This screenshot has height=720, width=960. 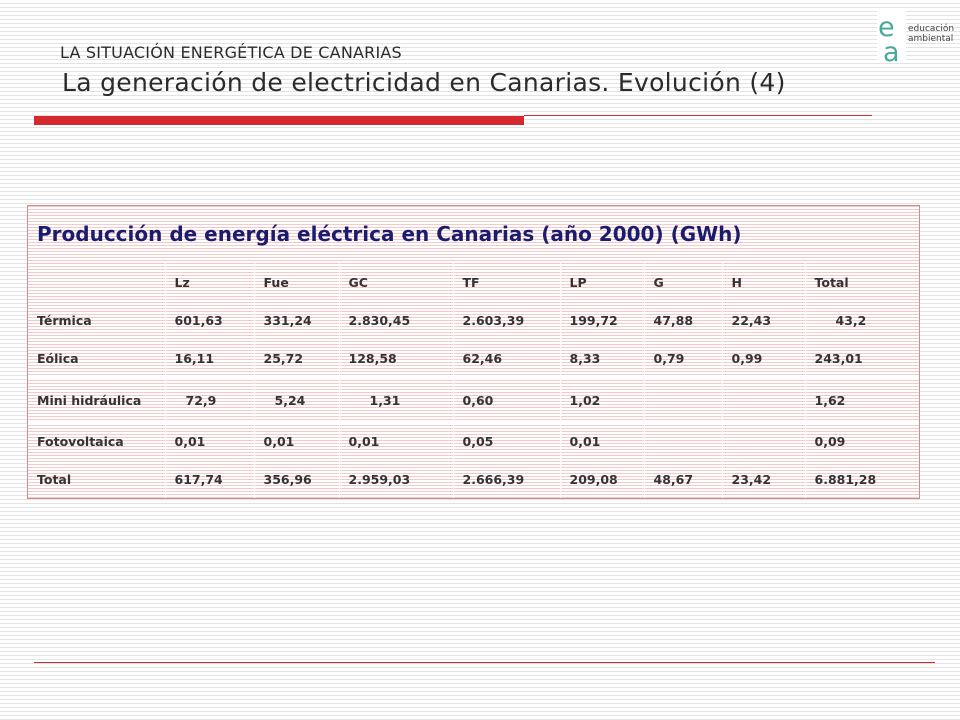 What do you see at coordinates (231, 52) in the screenshot?
I see `header-overline: LA SITUACIÓN ENERGÉTICA DE CANARIAS` at bounding box center [231, 52].